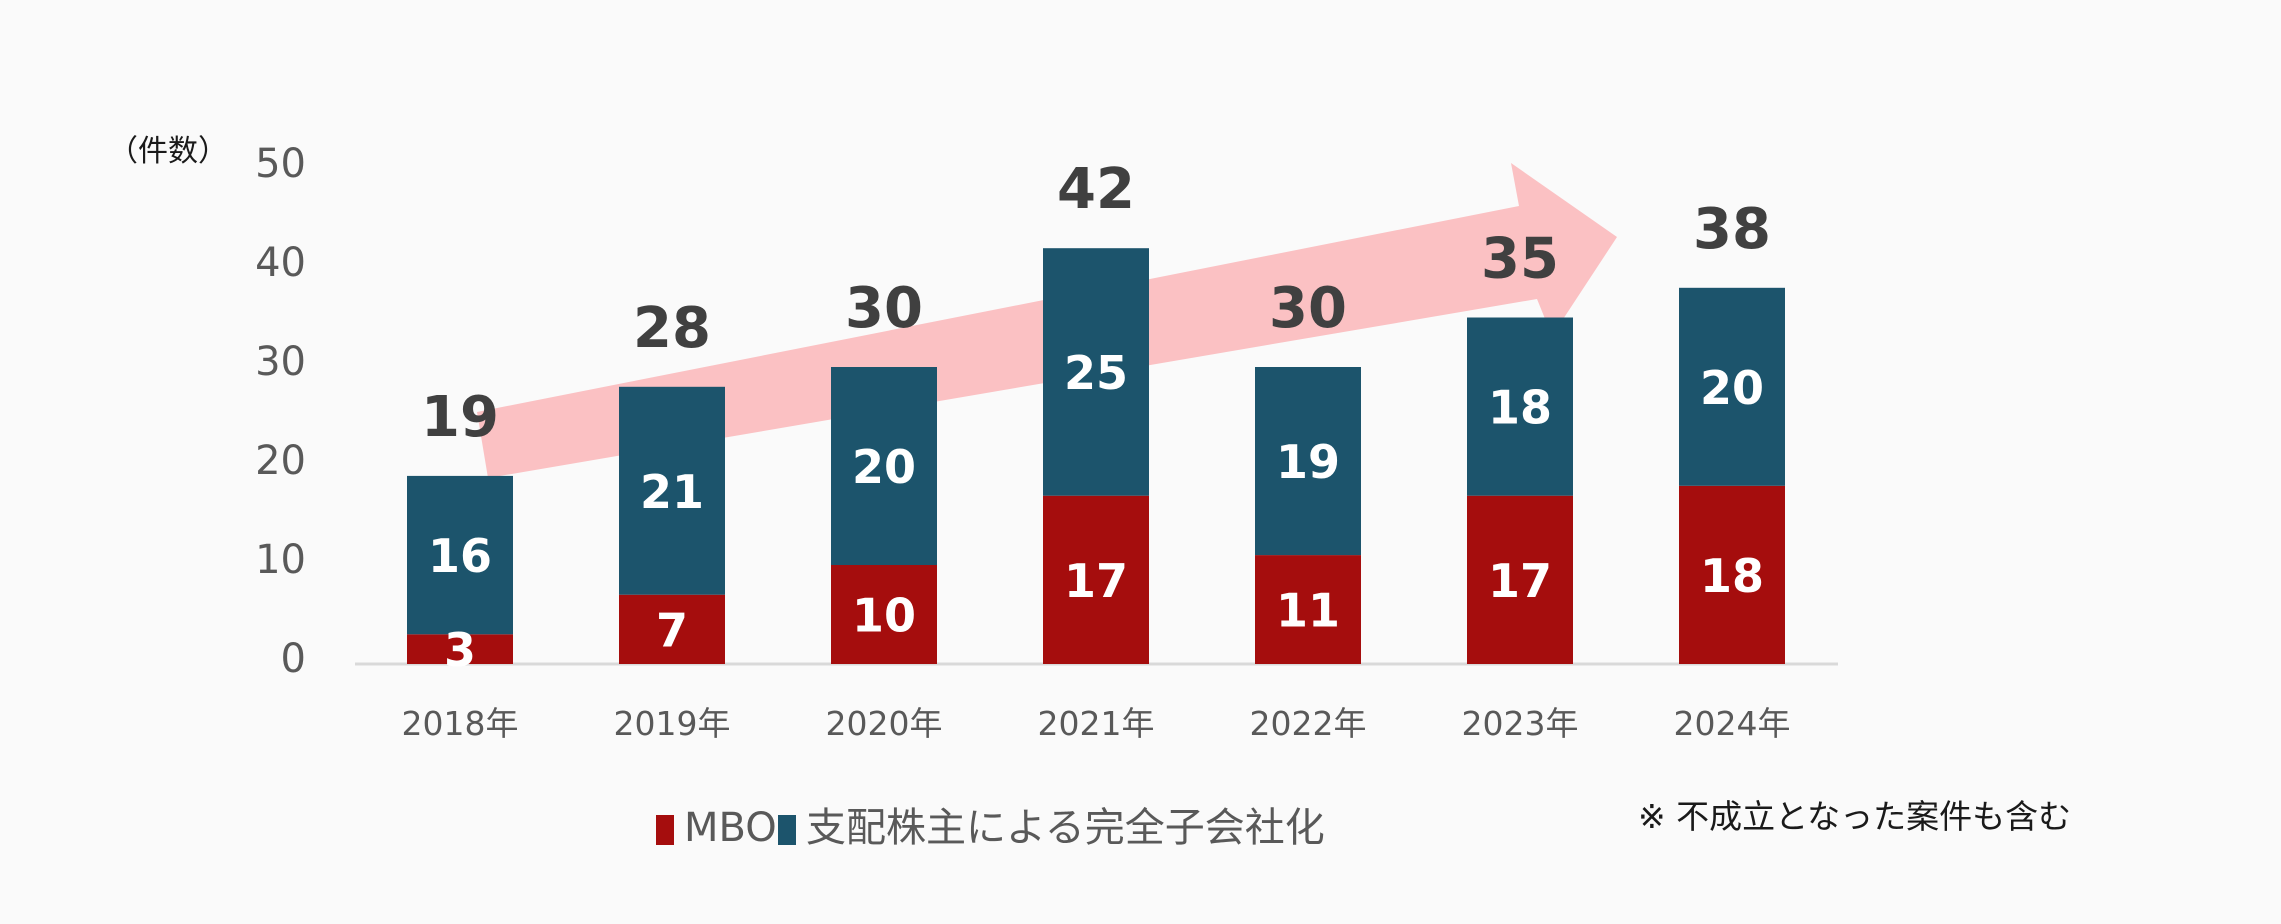 This screenshot has width=2281, height=924. What do you see at coordinates (1732, 723) in the screenshot?
I see `x-tick-label: 2024年` at bounding box center [1732, 723].